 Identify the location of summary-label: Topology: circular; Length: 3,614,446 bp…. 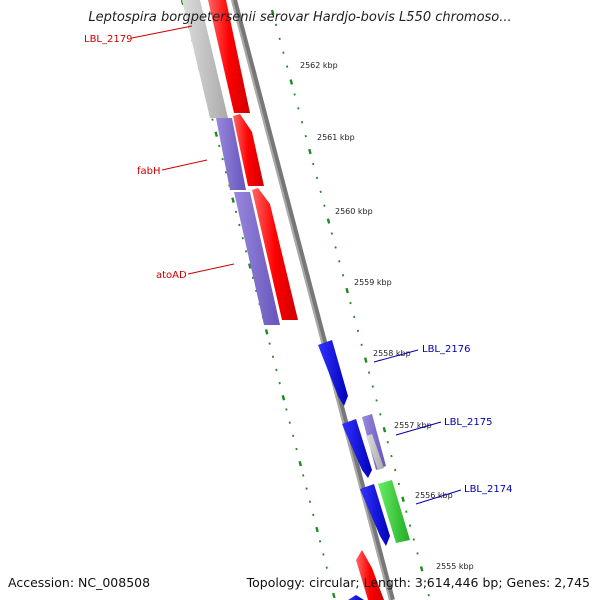
(418, 582).